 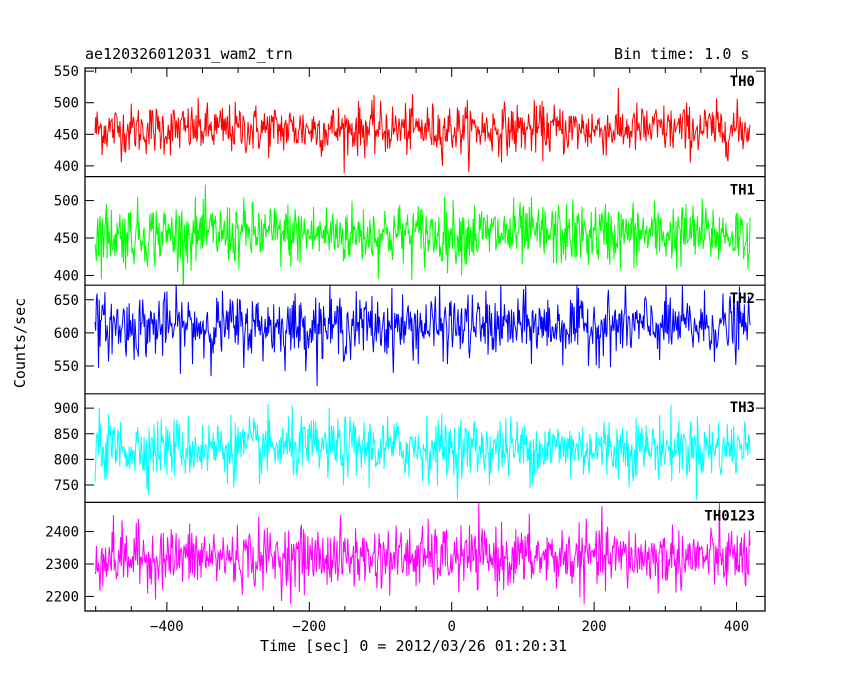 I want to click on y-tick-label: 750, so click(x=66, y=486).